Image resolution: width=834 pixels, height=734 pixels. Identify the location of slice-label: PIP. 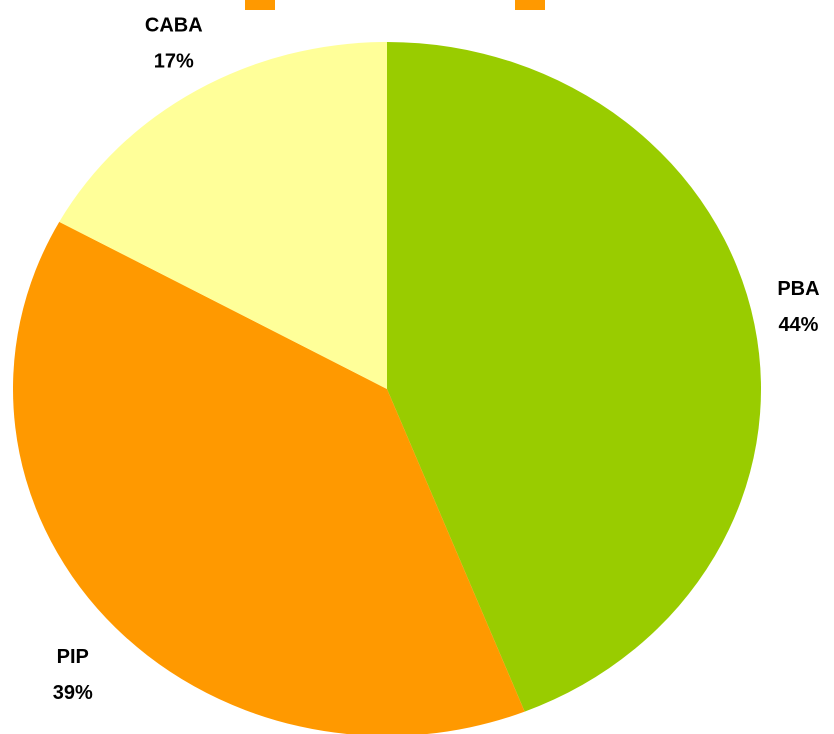
(73, 657).